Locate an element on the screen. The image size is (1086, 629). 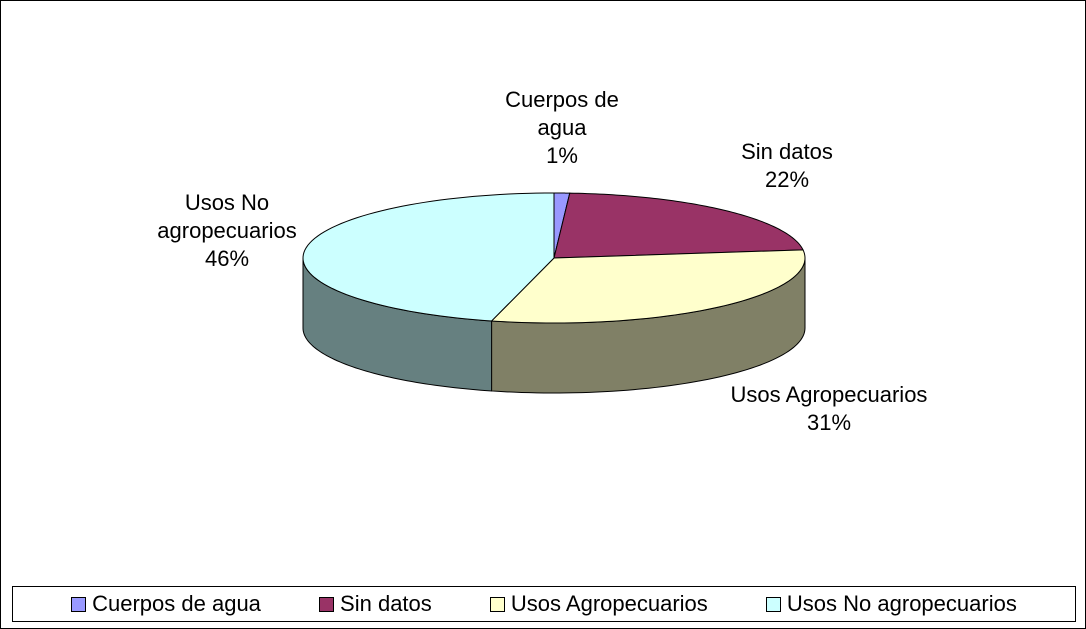
legend-label: Usos No agropecuarios is located at coordinates (901, 603).